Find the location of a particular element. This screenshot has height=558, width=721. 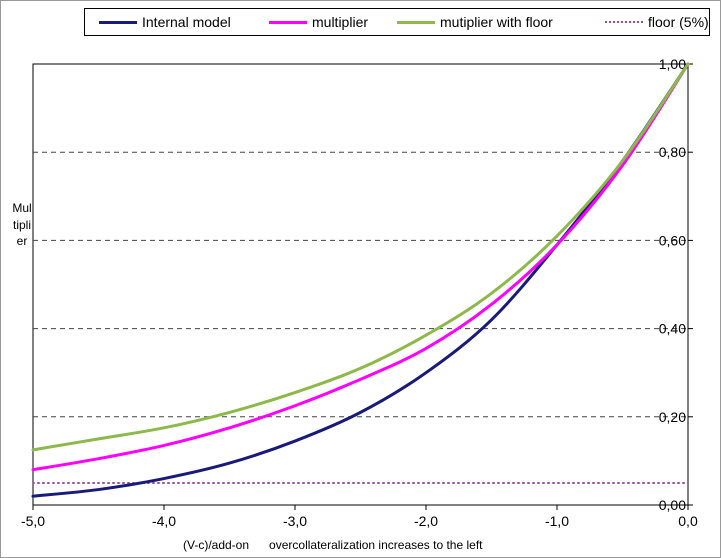

legend-item: floor (5%) is located at coordinates (657, 22).